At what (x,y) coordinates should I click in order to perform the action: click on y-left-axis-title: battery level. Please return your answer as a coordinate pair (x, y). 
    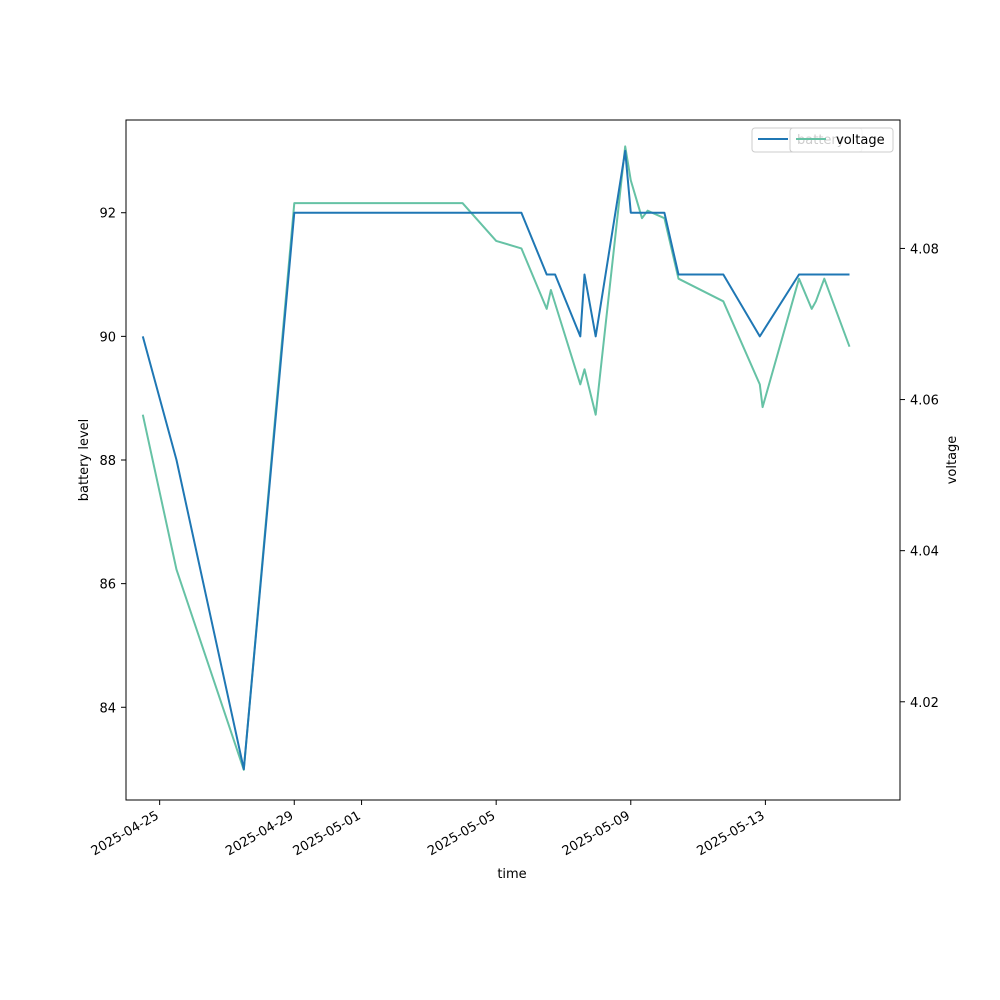
    Looking at the image, I should click on (84, 460).